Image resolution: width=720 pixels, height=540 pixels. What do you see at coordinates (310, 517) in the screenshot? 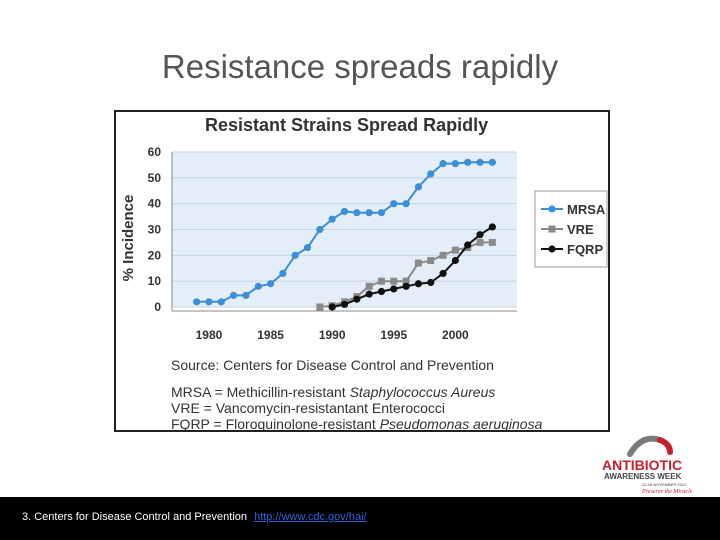
I see `footer-link: http://www.cdc.gov/hai/` at bounding box center [310, 517].